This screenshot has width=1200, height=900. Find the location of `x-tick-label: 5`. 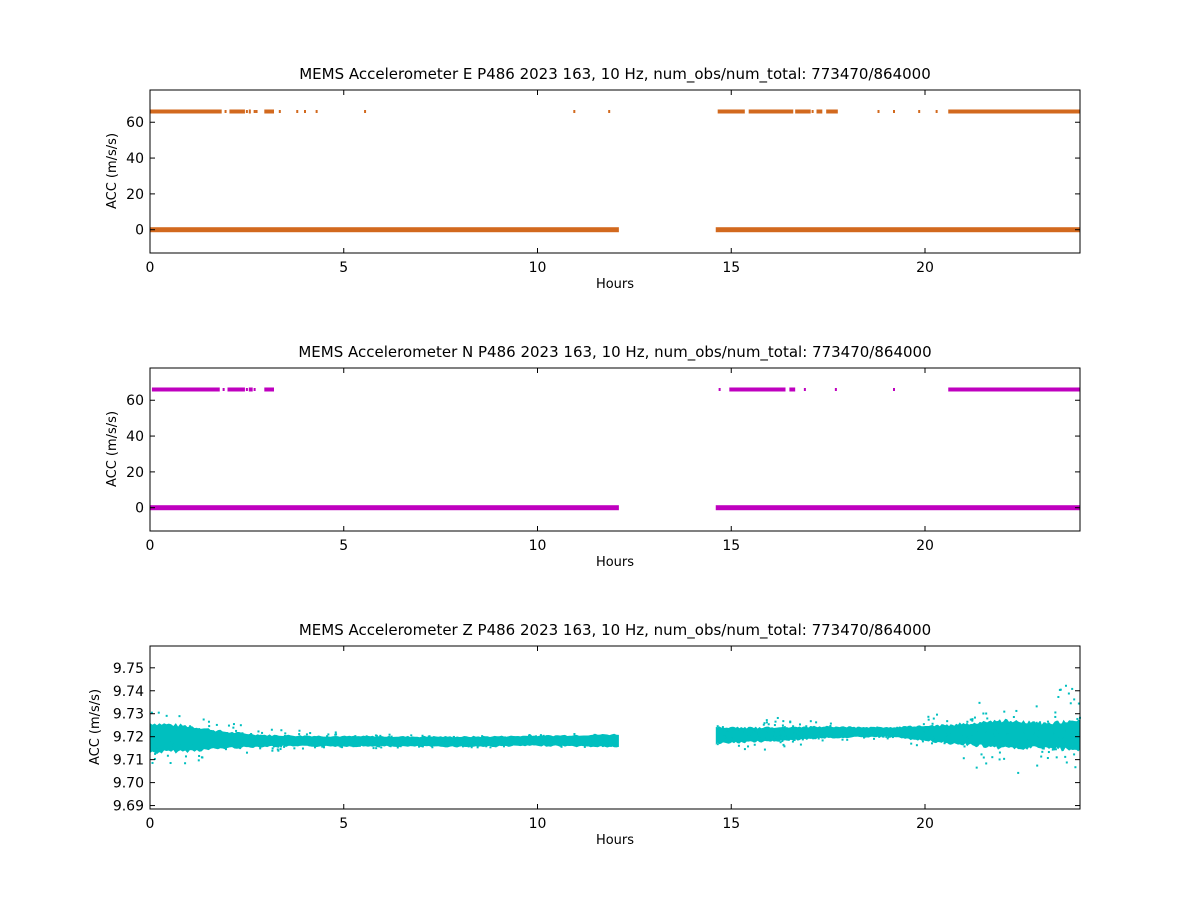

x-tick-label: 5 is located at coordinates (343, 546).